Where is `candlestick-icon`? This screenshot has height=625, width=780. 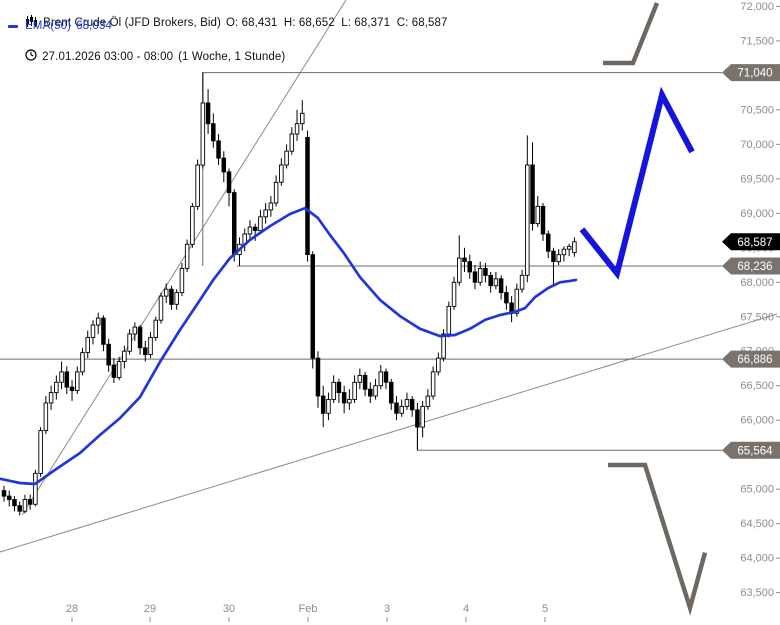 candlestick-icon is located at coordinates (22, 23).